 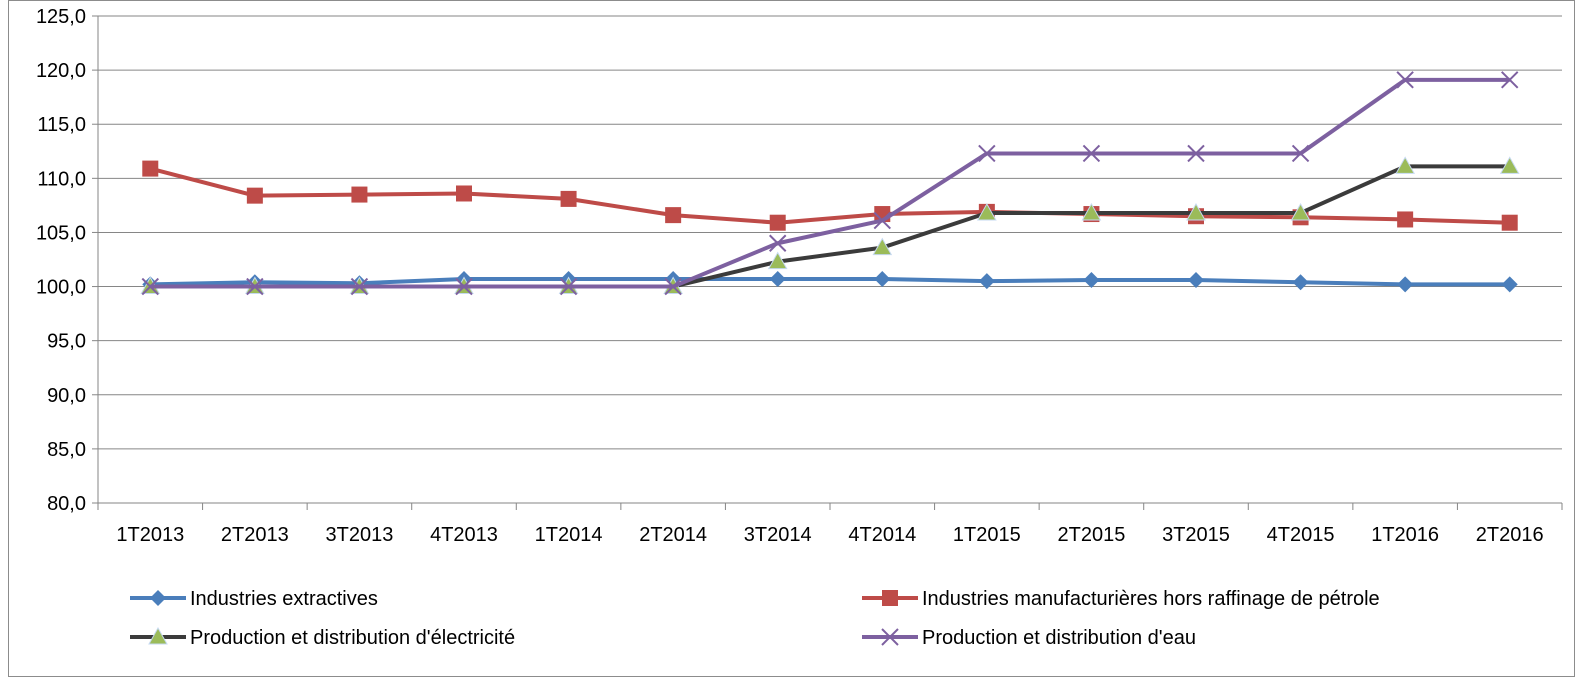 I want to click on x-tick-label: 2T2014, so click(x=673, y=535).